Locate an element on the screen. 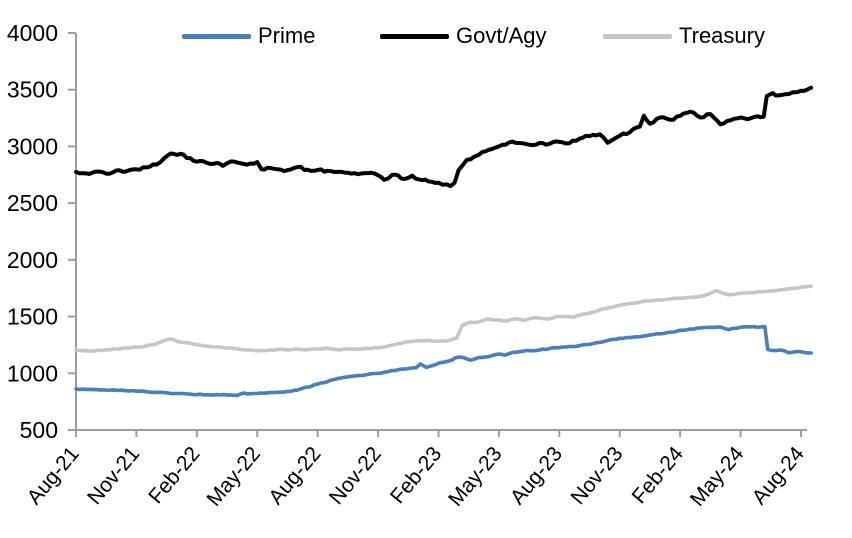 This screenshot has height=538, width=852. x-tick-label: Aug-22 is located at coordinates (294, 475).